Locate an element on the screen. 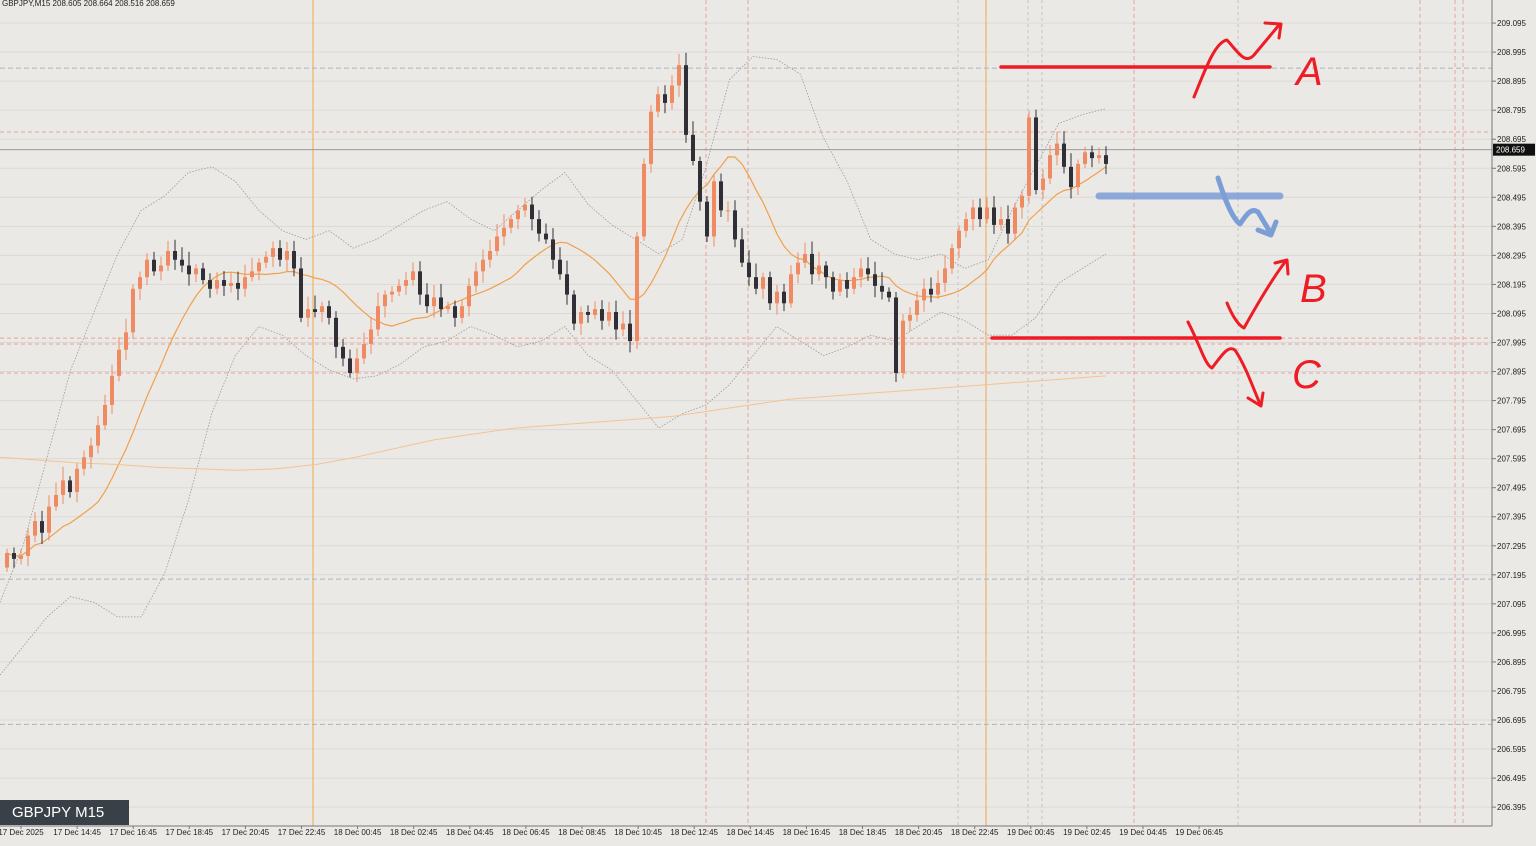 The image size is (1536, 846). x-tick-label: 19 Dec 00:45 is located at coordinates (1031, 832).